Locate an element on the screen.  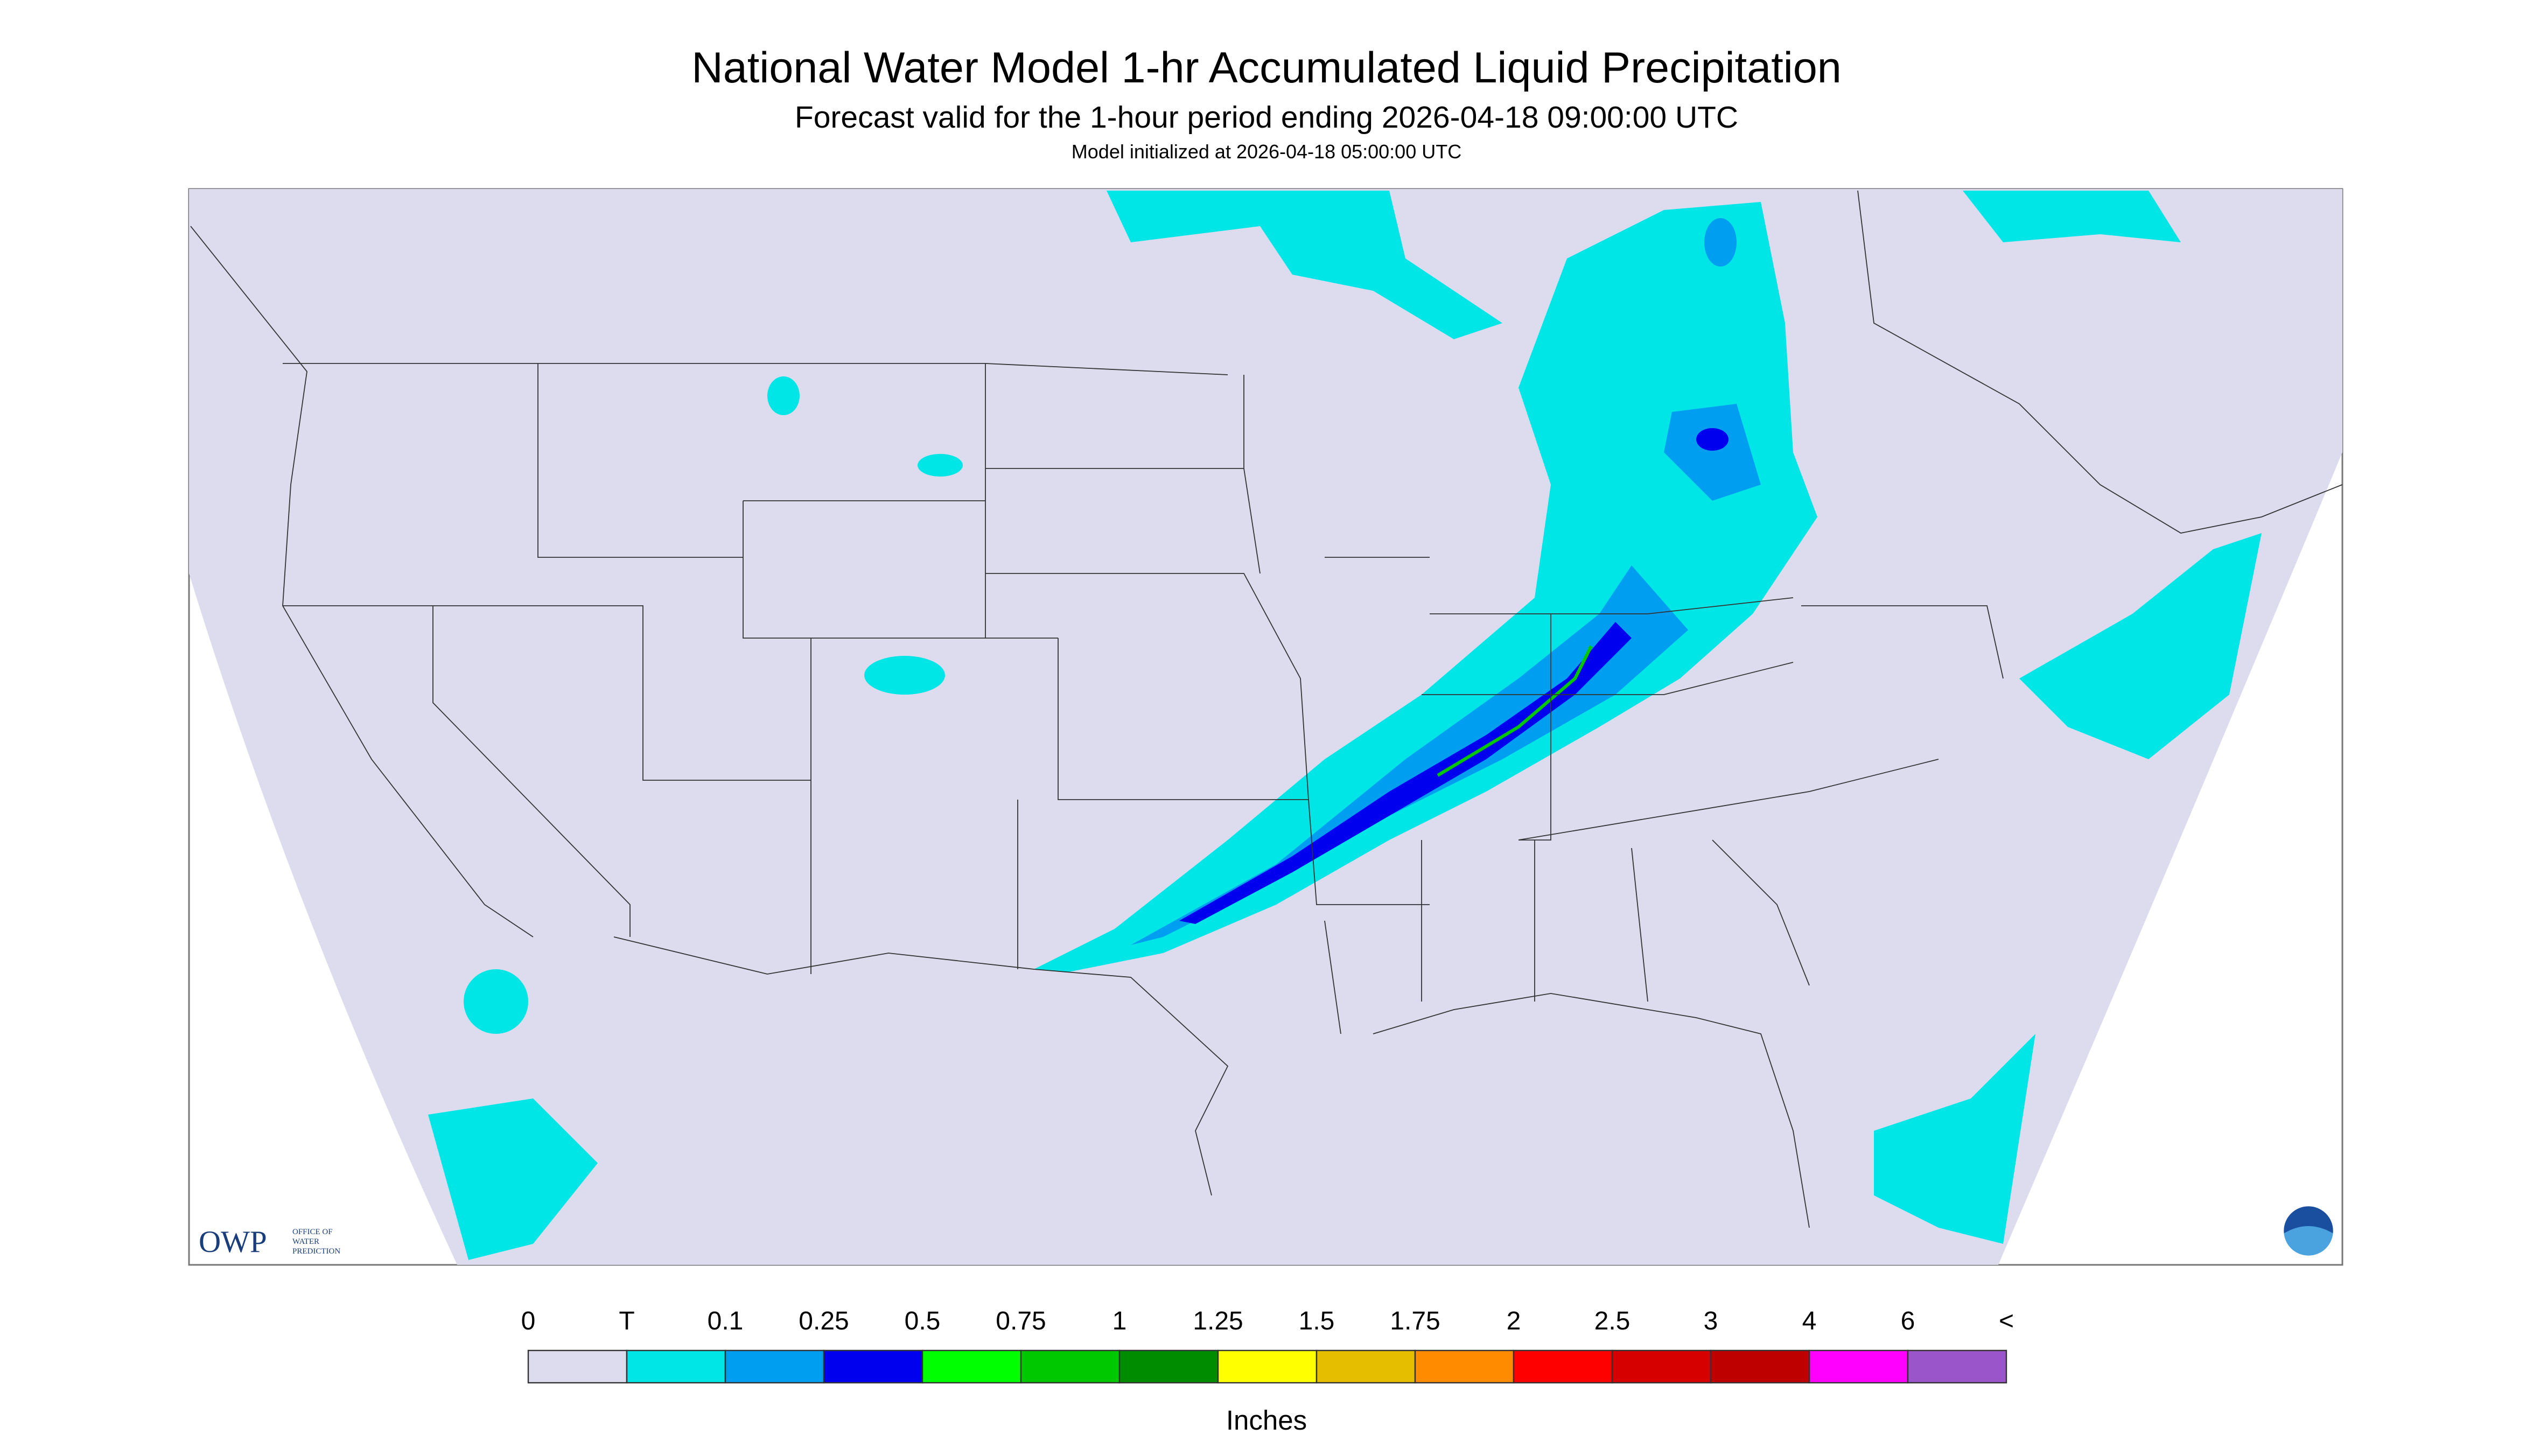
legend-label: 1 is located at coordinates (1120, 1321).